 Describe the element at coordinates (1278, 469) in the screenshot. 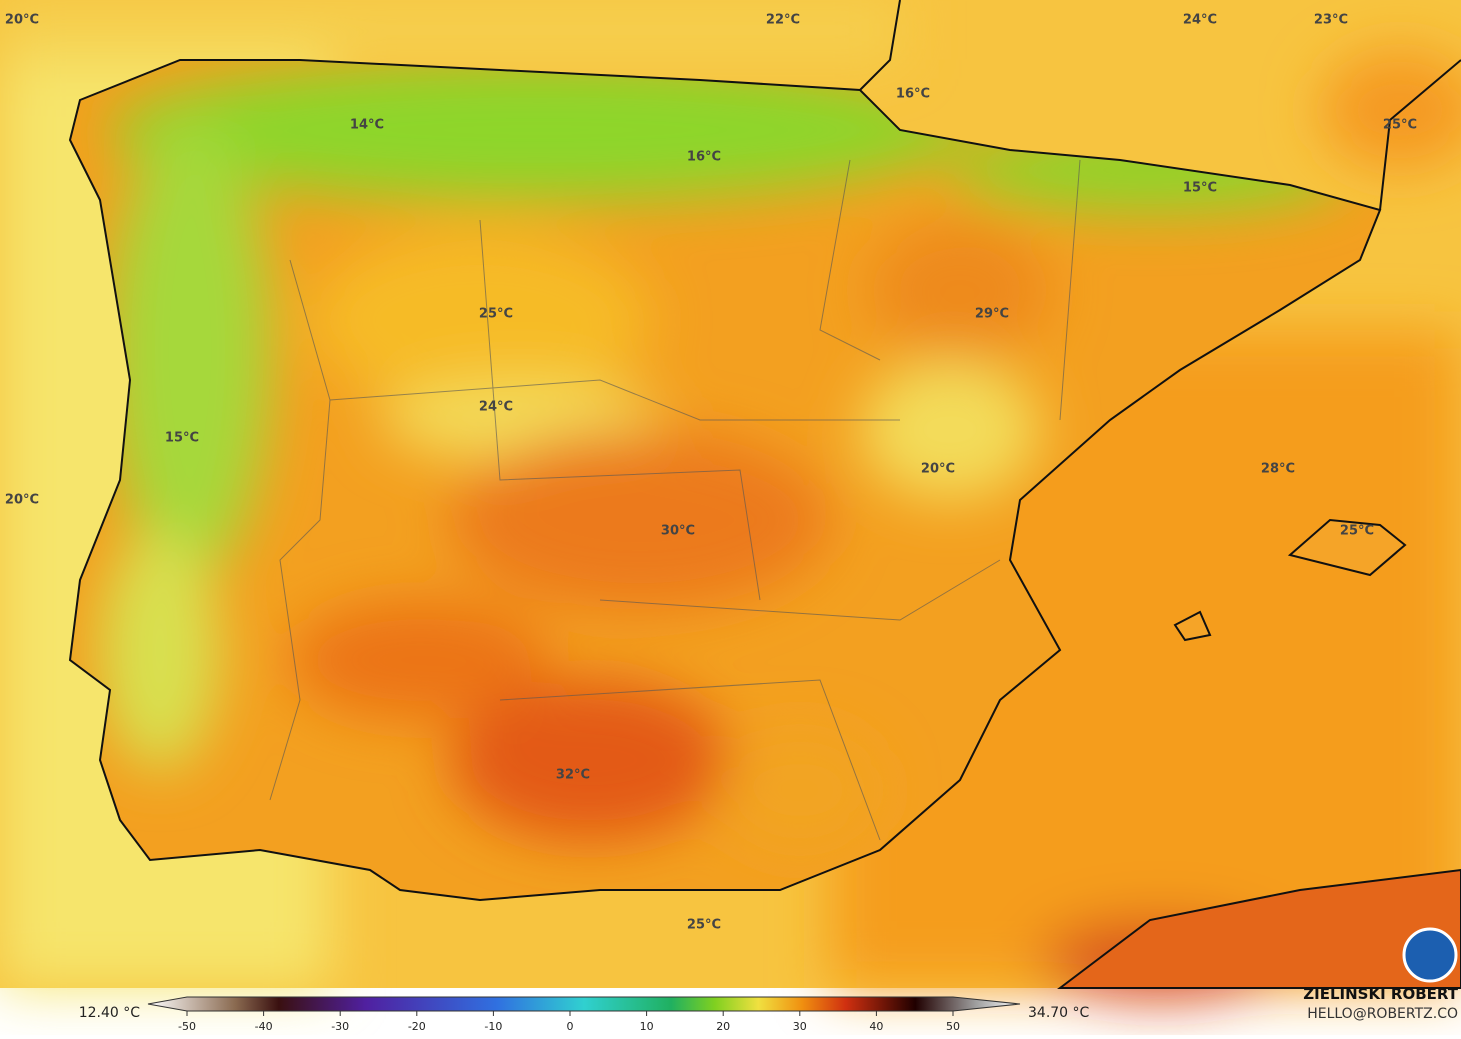

I see `temperature-label: 28°C` at that location.